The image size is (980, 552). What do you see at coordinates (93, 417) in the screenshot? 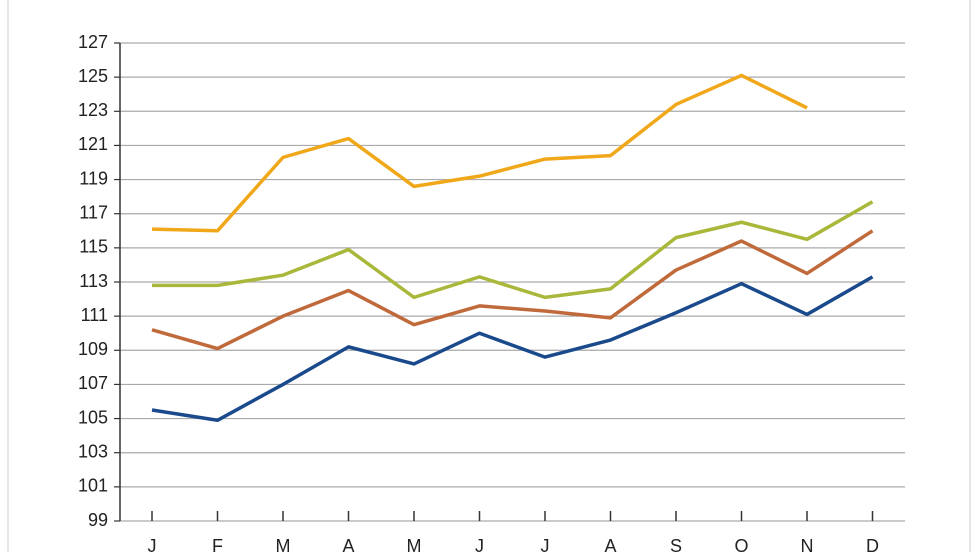
I see `y-tick-label: 105` at bounding box center [93, 417].